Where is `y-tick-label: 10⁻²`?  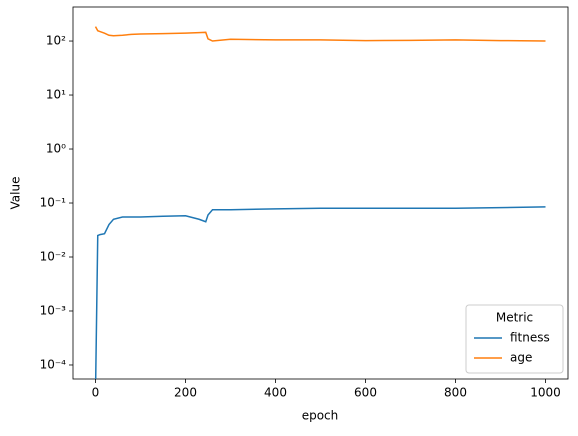
y-tick-label: 10⁻² is located at coordinates (53, 257).